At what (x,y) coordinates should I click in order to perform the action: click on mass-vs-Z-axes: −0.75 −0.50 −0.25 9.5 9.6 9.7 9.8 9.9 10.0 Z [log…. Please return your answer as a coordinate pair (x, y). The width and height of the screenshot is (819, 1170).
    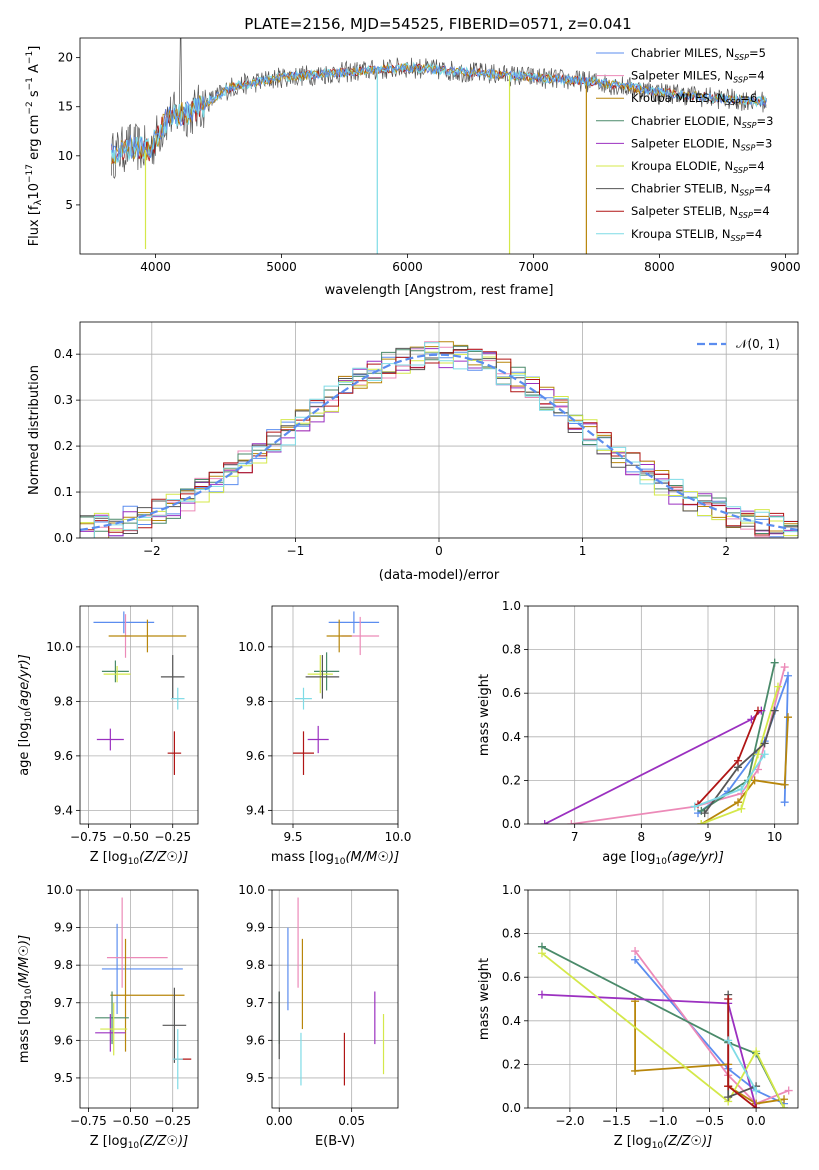
    Looking at the image, I should click on (108, 1017).